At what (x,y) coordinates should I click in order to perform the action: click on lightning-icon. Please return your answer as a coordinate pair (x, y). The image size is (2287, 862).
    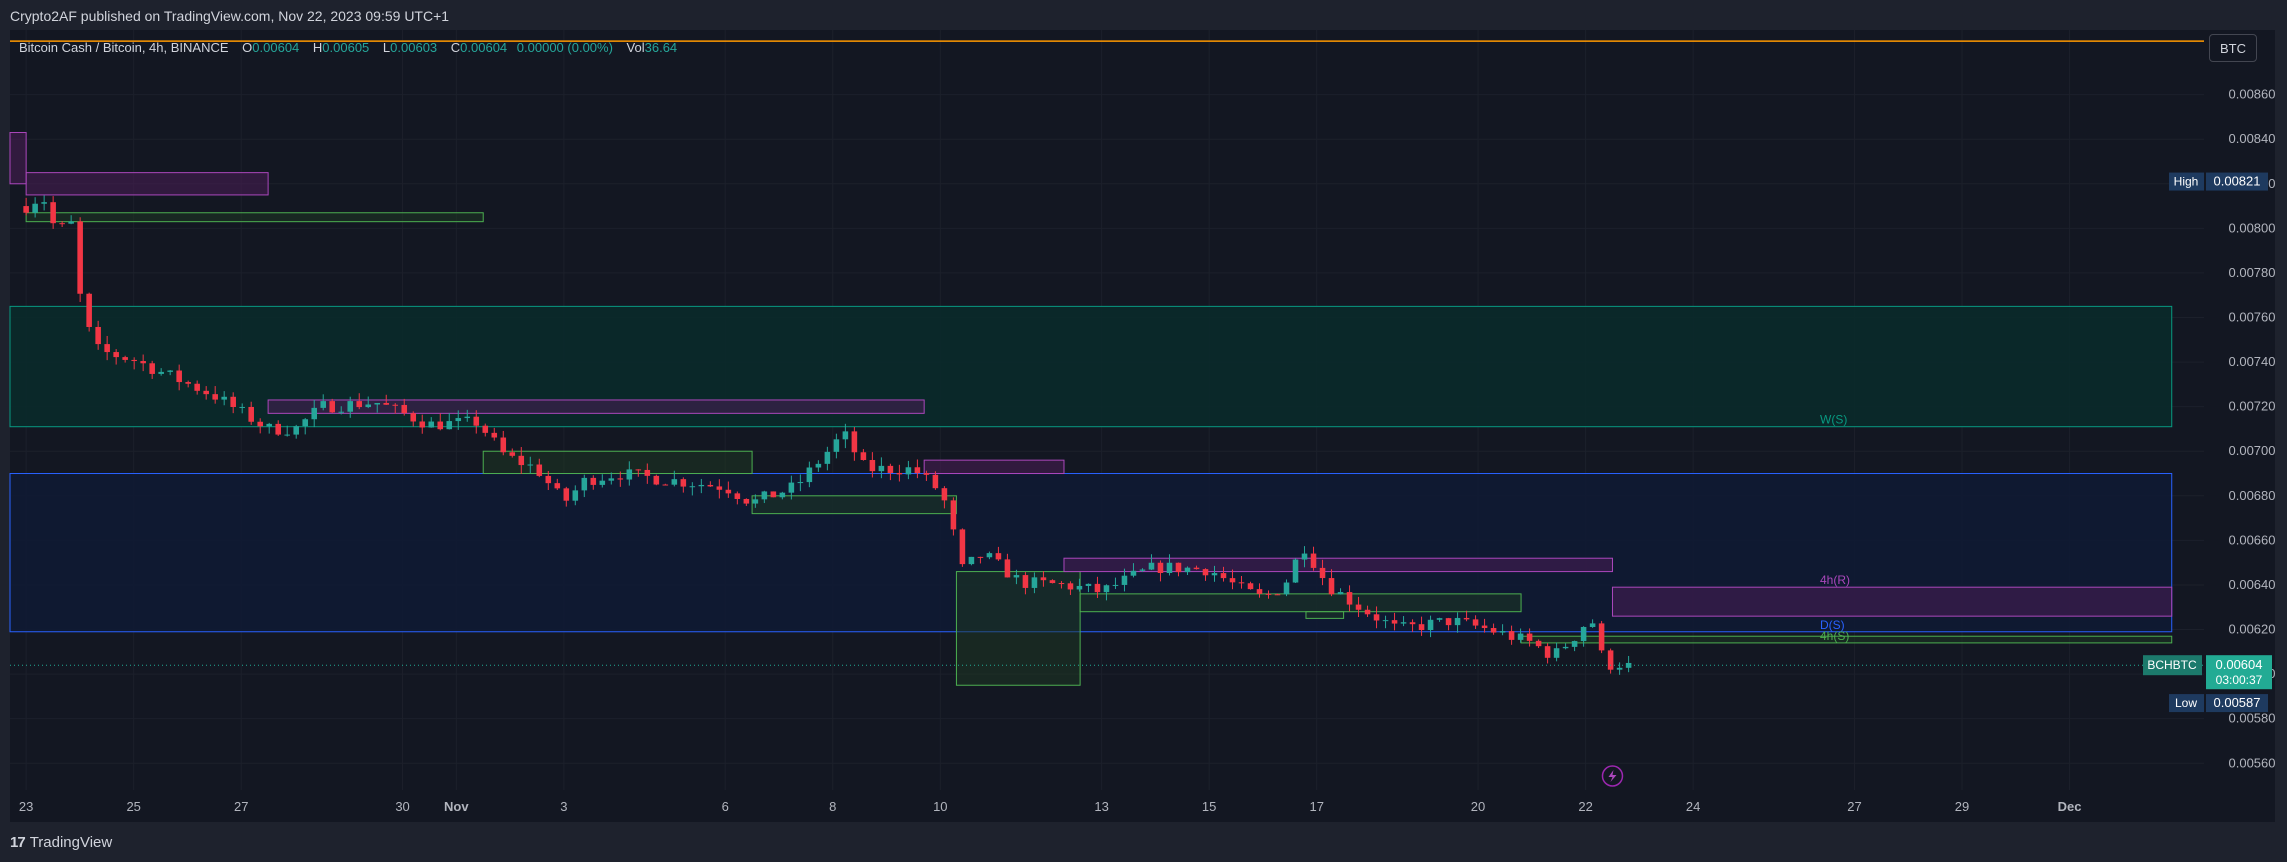
    Looking at the image, I should click on (1612, 776).